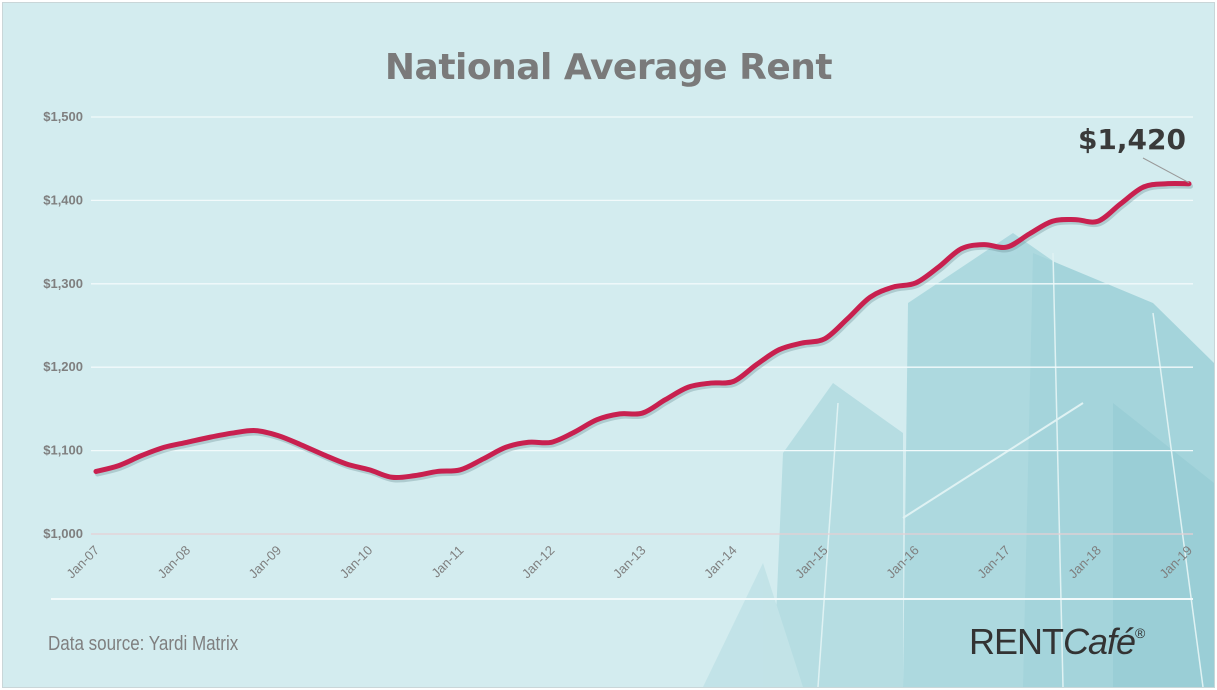 Image resolution: width=1217 pixels, height=690 pixels. I want to click on x-tick-label: Jan-07, so click(82, 562).